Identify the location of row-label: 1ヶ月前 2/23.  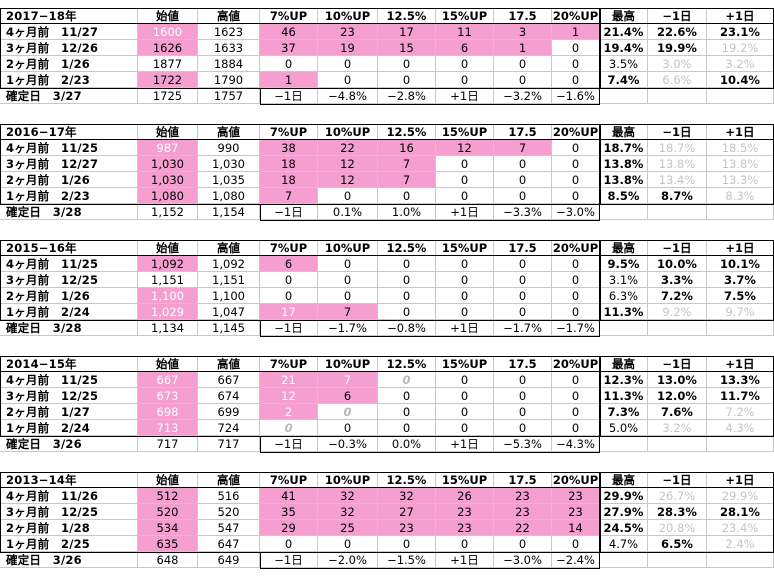
(69, 196).